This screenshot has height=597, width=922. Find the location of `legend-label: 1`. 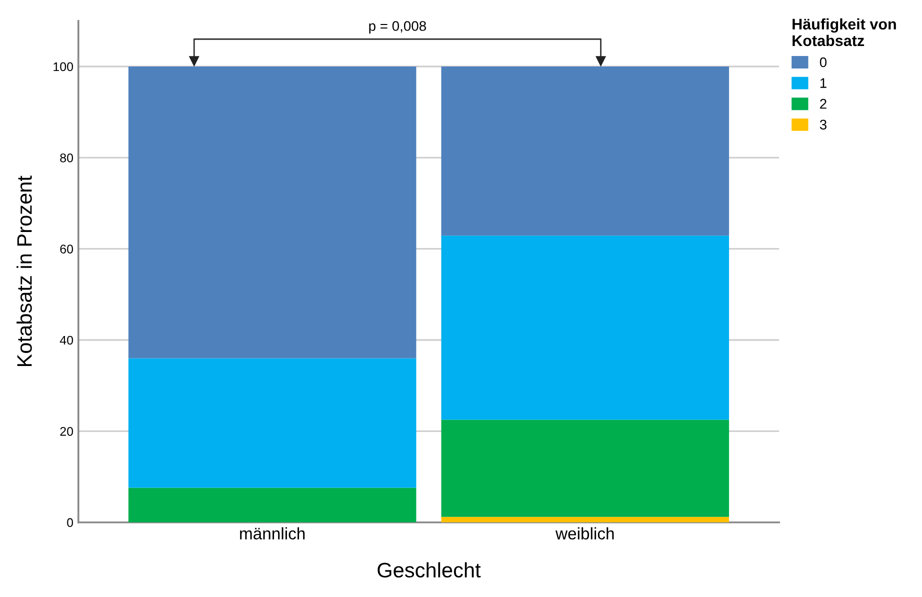

legend-label: 1 is located at coordinates (823, 83).